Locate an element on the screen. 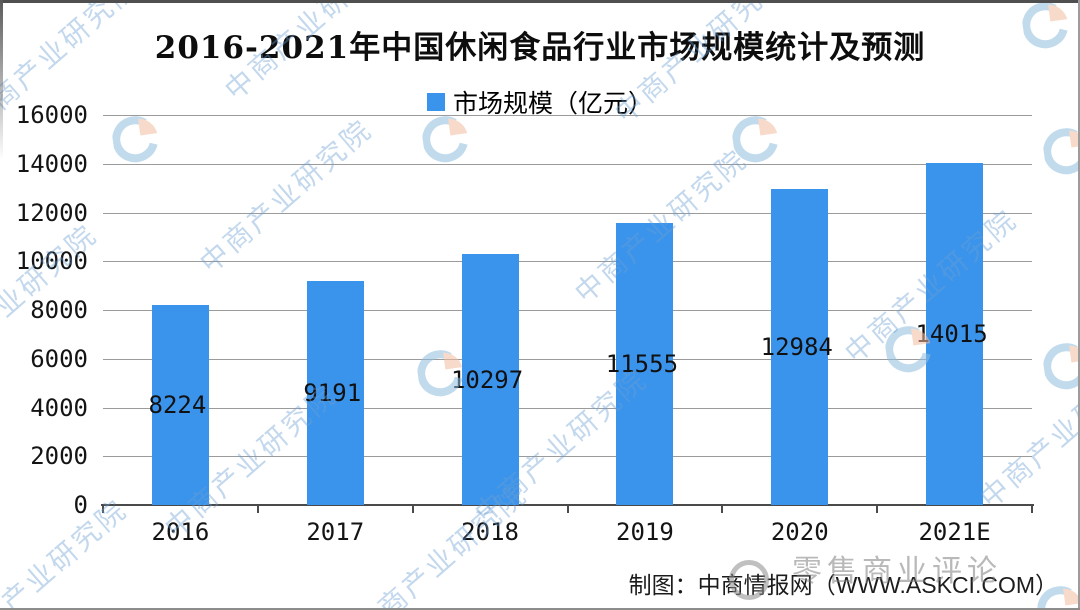 This screenshot has width=1080, height=610. chart-credit: 制图：中商情报网（WWW.ASKCI.COM） is located at coordinates (843, 585).